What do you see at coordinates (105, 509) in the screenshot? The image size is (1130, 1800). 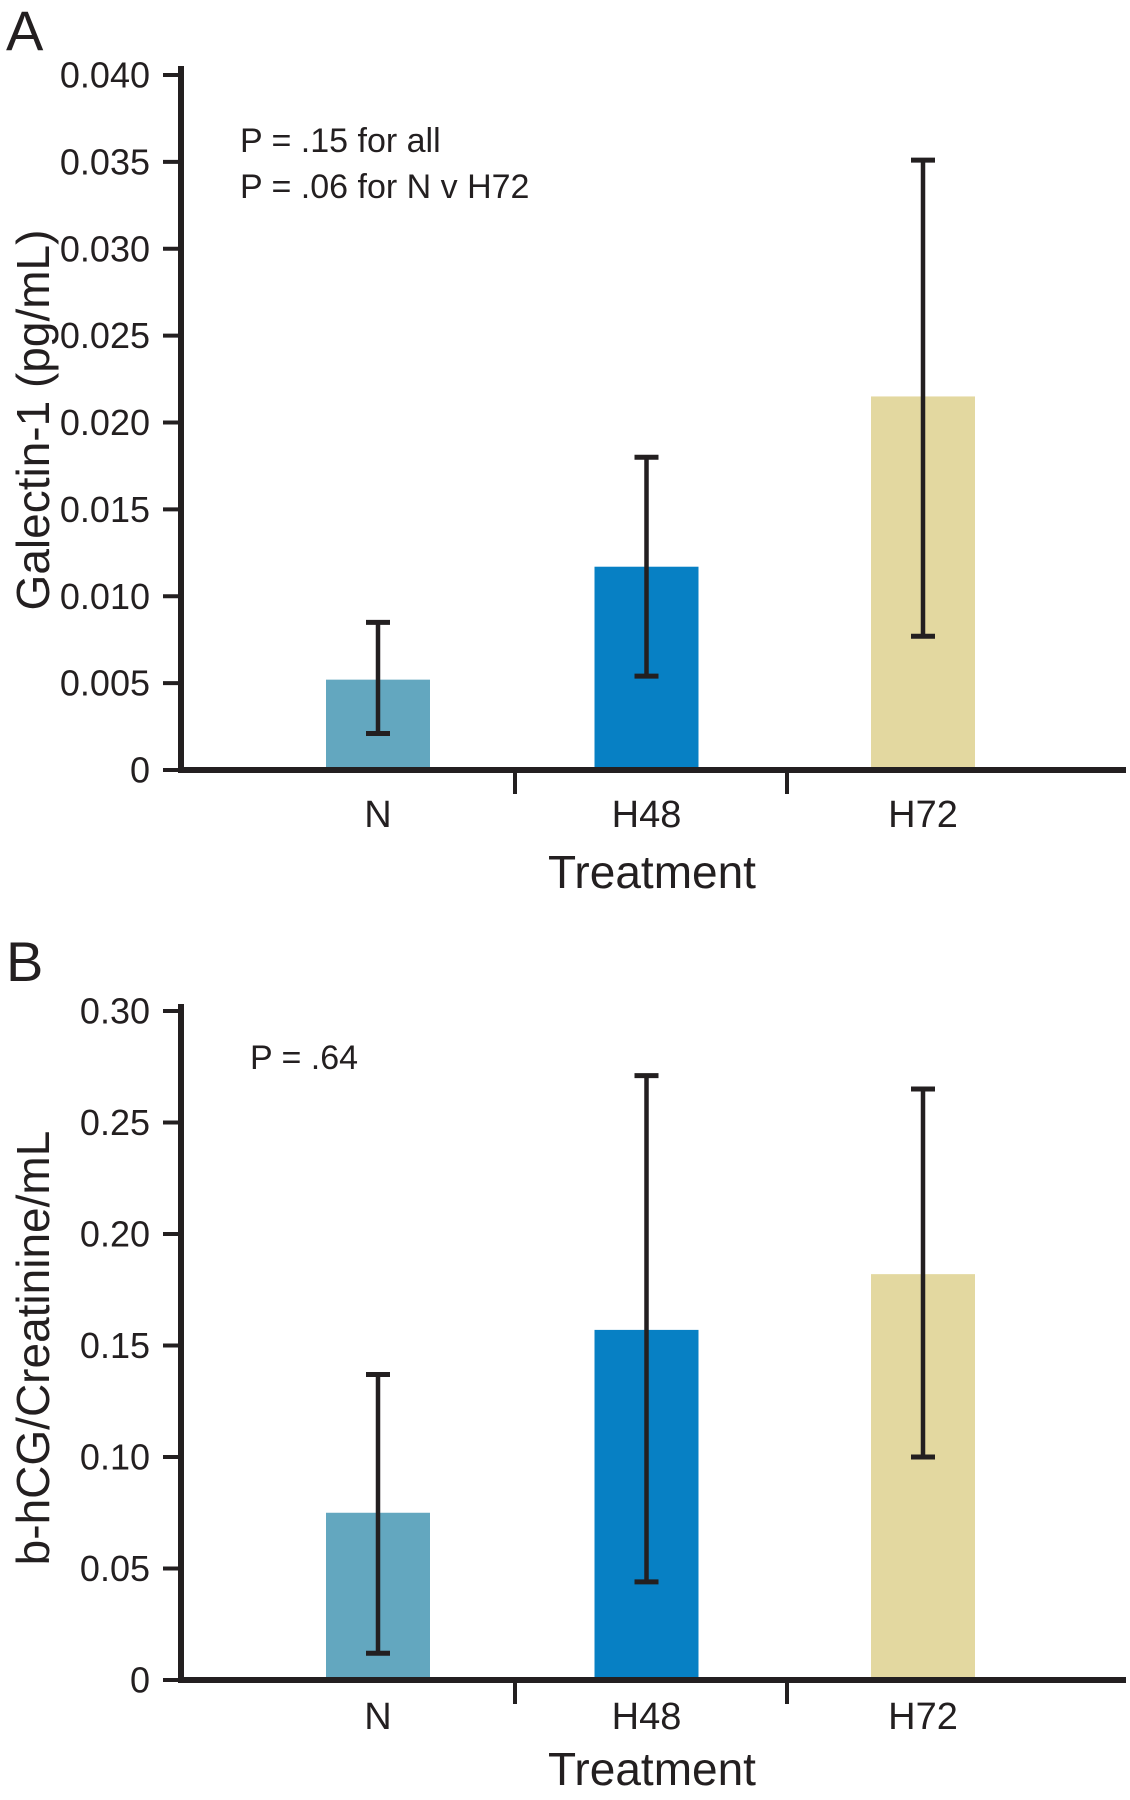 I see `panel-a-y-tick-label: 0.015` at bounding box center [105, 509].